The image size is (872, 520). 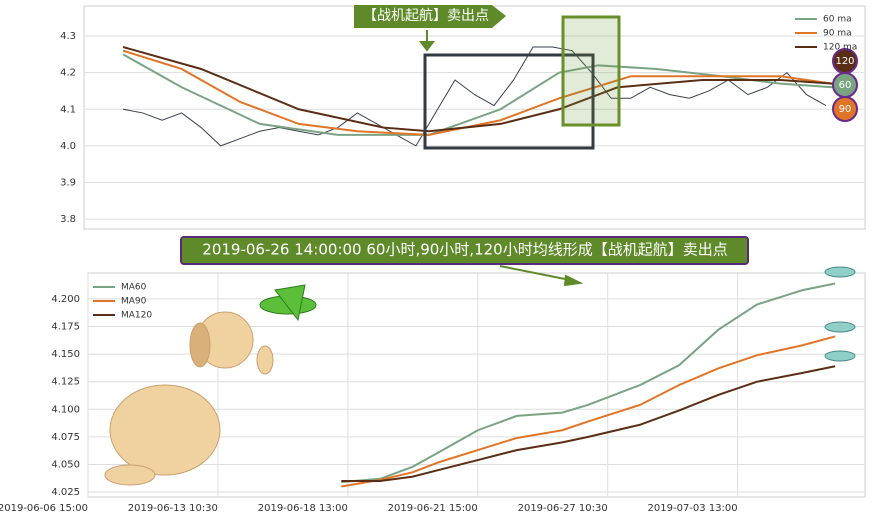 What do you see at coordinates (68, 219) in the screenshot?
I see `y-tick-label: 3.8` at bounding box center [68, 219].